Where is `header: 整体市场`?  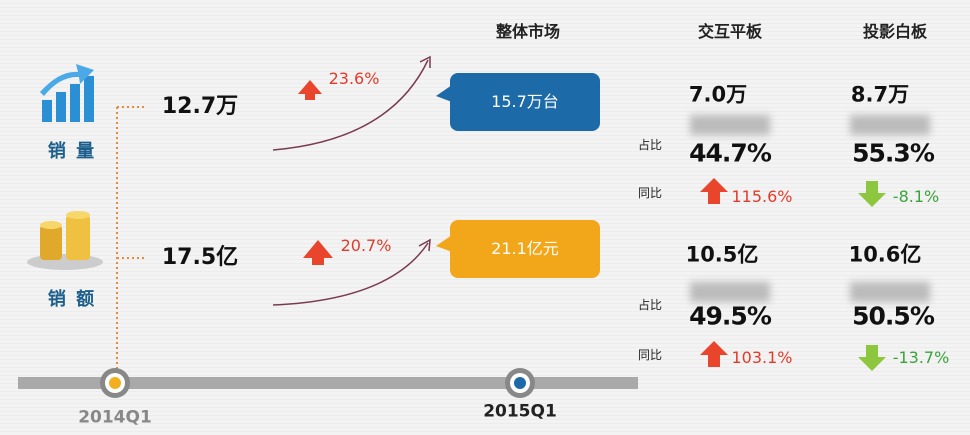 header: 整体市场 is located at coordinates (528, 31).